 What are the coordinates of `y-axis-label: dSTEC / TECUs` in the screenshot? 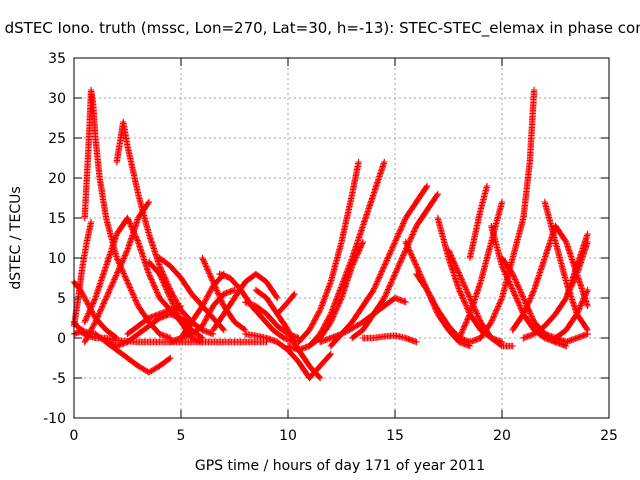 It's located at (16, 237).